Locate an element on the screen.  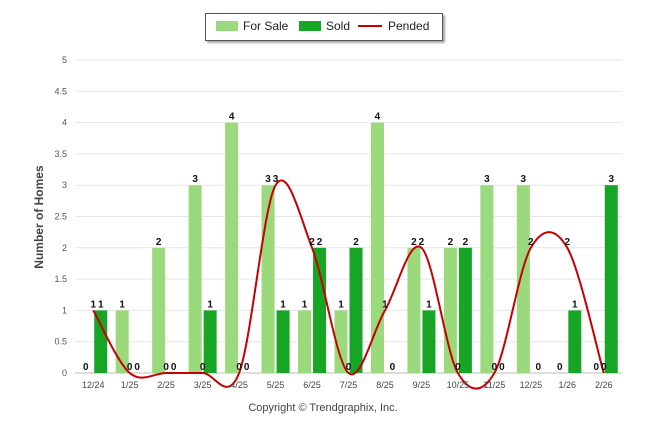
x-tick-label: 3/25 is located at coordinates (203, 385).